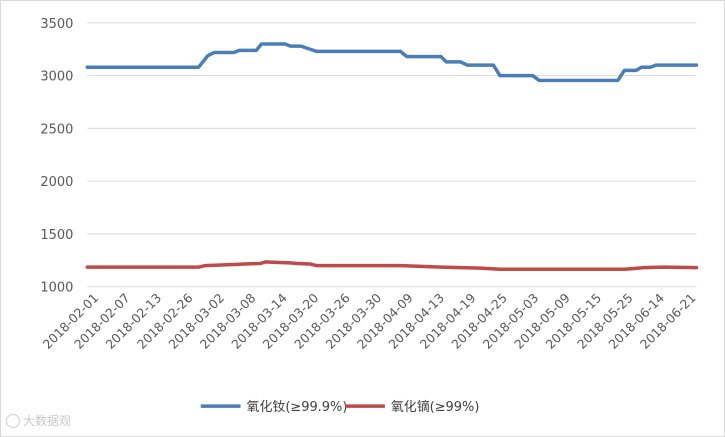 Image resolution: width=725 pixels, height=437 pixels. What do you see at coordinates (56, 129) in the screenshot?
I see `y-tick-label: 2500` at bounding box center [56, 129].